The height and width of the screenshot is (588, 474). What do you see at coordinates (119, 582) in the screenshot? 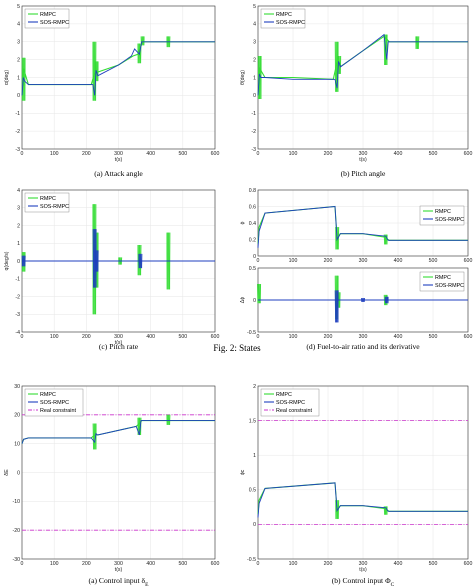
I see `subfigure-caption: (a) Control input δE` at bounding box center [119, 582].